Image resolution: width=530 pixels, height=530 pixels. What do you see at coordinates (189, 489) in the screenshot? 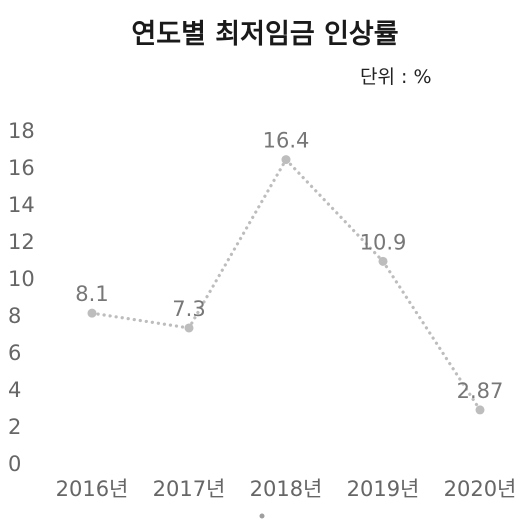
I see `x-tick-label: 2017년` at bounding box center [189, 489].